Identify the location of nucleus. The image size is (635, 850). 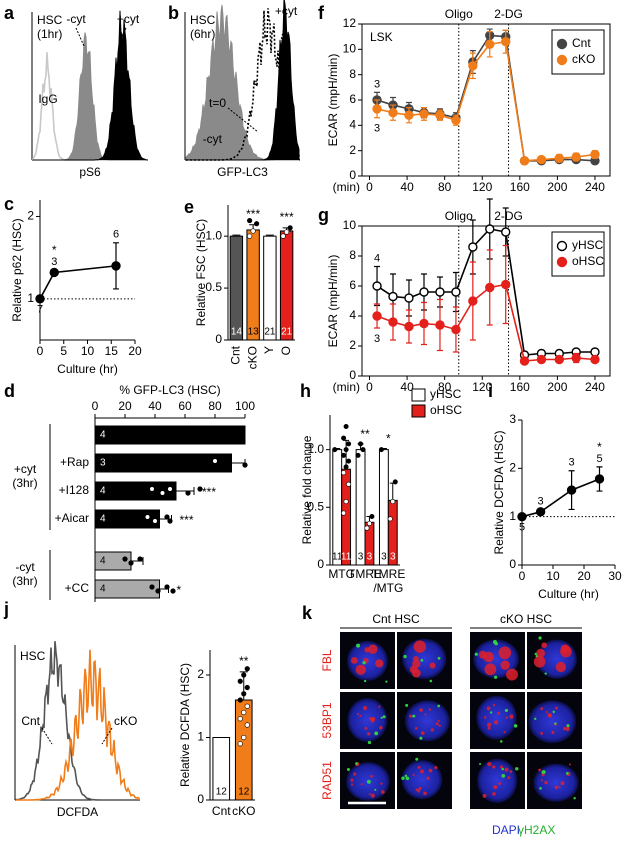
(552, 722).